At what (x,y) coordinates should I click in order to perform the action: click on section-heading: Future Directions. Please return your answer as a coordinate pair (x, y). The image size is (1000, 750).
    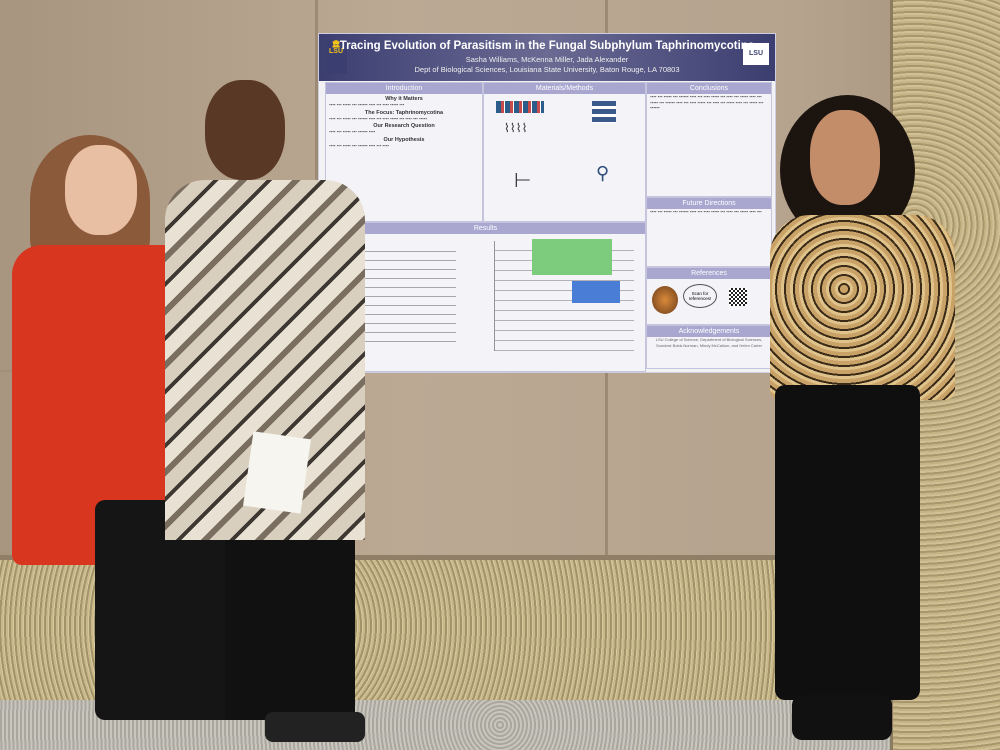
    Looking at the image, I should click on (709, 203).